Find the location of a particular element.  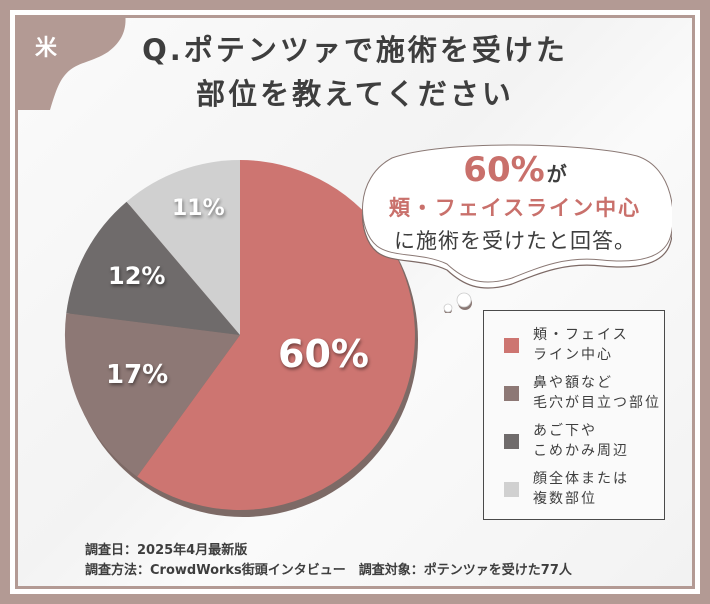

legend-item-cheek-faceline: 頬・フェイス ライン中心 is located at coordinates (566, 345).